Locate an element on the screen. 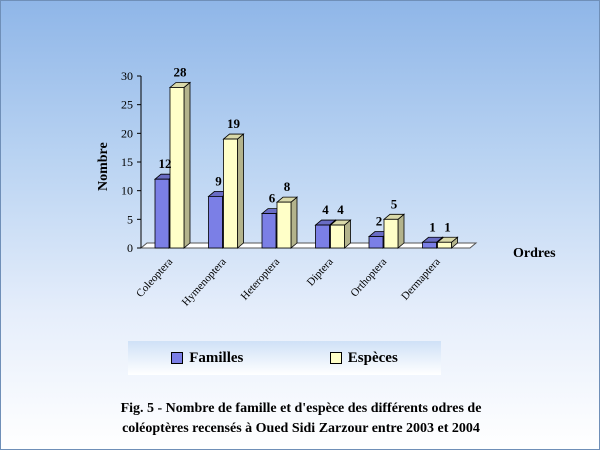 The height and width of the screenshot is (450, 600). bar-espces-heteroptera-side is located at coordinates (294, 222).